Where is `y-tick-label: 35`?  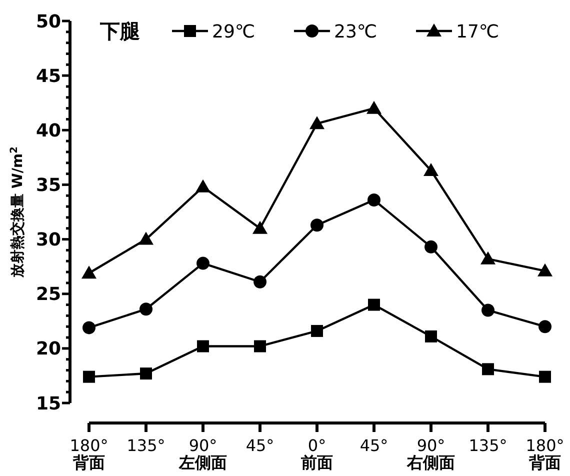
y-tick-label: 35 is located at coordinates (48, 185).